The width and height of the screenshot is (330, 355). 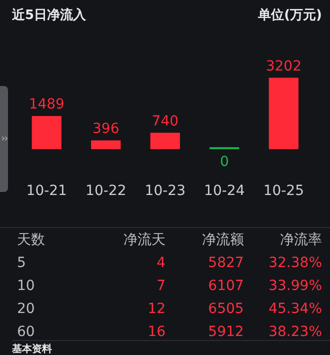 What do you see at coordinates (225, 262) in the screenshot?
I see `text: 5827` at bounding box center [225, 262].